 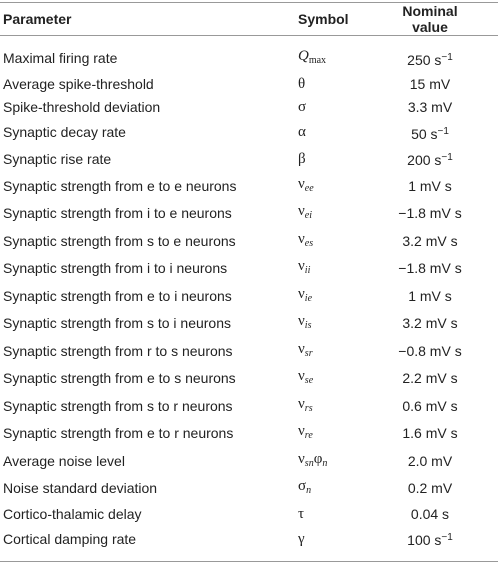 I want to click on text-segment: 0.04 s, so click(x=430, y=513).